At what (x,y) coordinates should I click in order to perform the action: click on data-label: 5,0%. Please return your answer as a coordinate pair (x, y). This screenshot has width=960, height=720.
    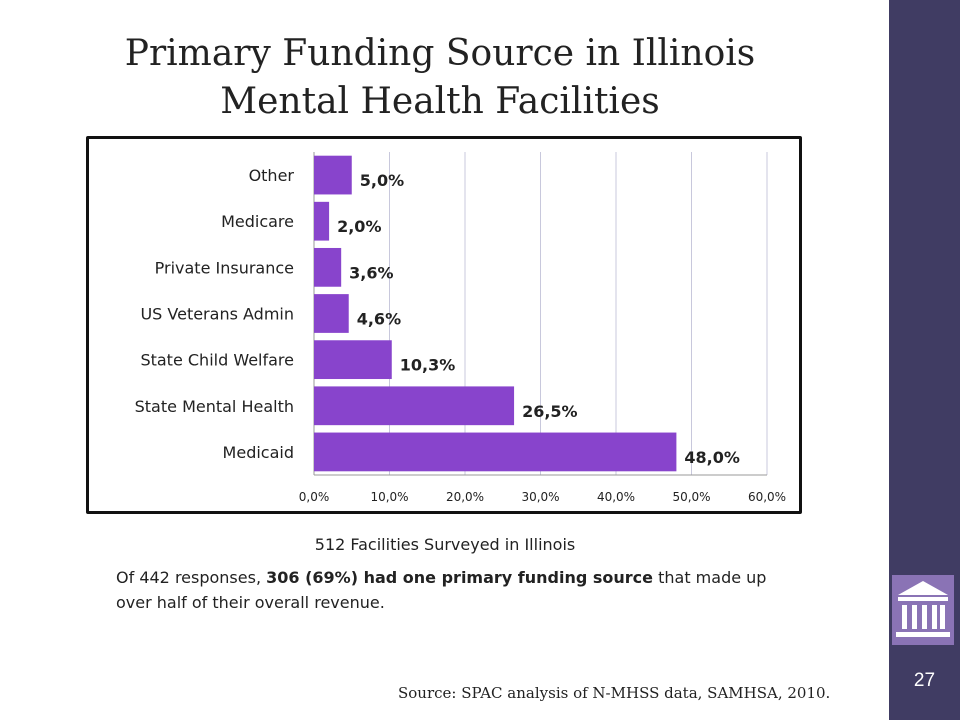
    Looking at the image, I should click on (382, 180).